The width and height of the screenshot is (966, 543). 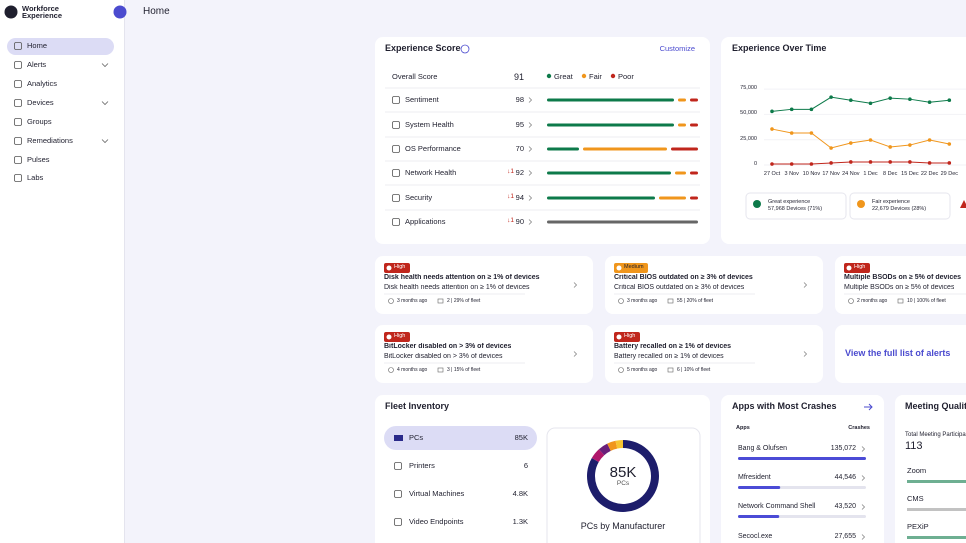 I want to click on alert-title: Multiple BSODs on ≥ 5% of devices, so click(x=903, y=278).